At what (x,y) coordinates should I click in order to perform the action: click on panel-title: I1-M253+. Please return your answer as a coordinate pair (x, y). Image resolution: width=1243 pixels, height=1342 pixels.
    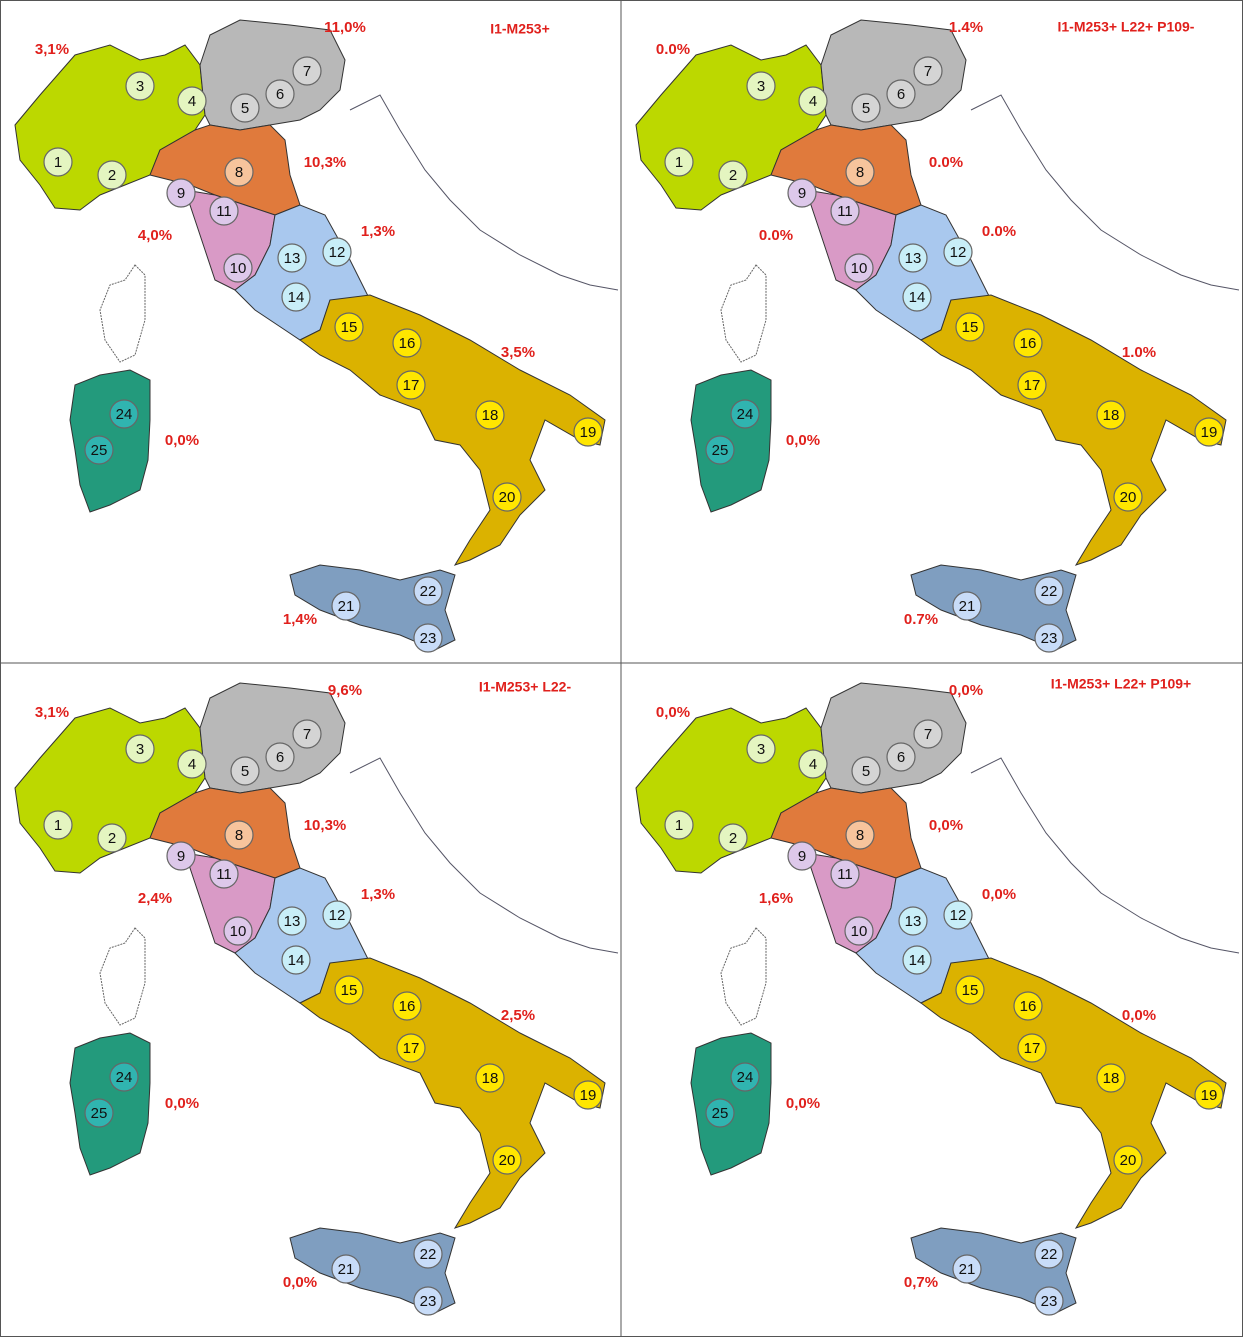
    Looking at the image, I should click on (520, 29).